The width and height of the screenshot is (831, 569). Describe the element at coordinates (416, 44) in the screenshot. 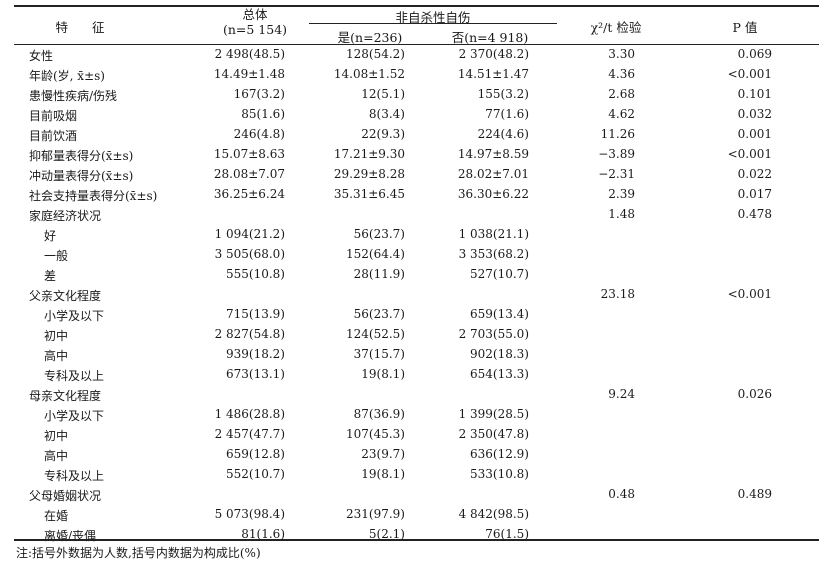

I see `header-bottom-rule` at that location.